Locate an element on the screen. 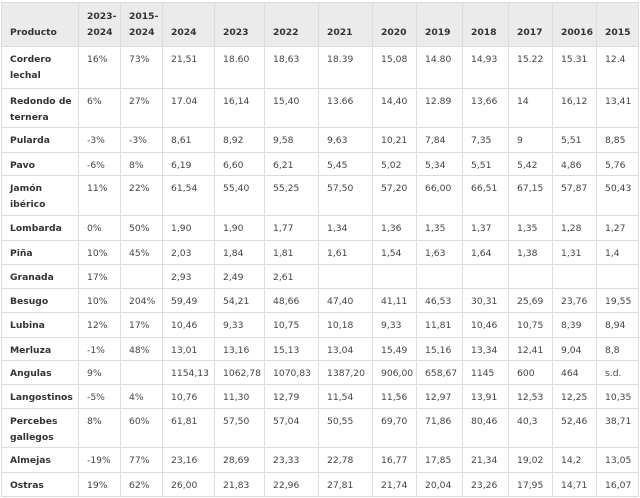 This screenshot has height=498, width=640. value-cell: 19,02 is located at coordinates (530, 460).